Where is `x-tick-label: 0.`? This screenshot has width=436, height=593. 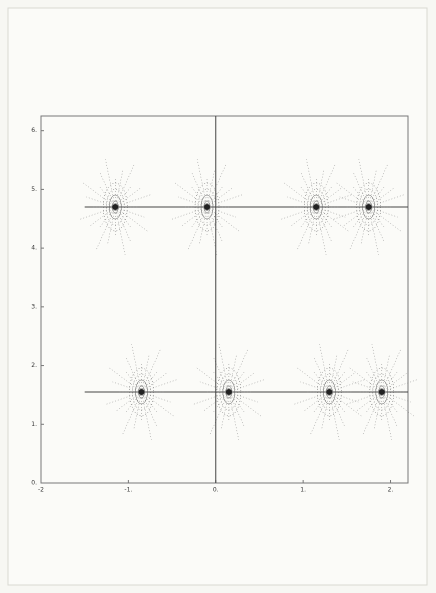 x-tick-label: 0. is located at coordinates (216, 490).